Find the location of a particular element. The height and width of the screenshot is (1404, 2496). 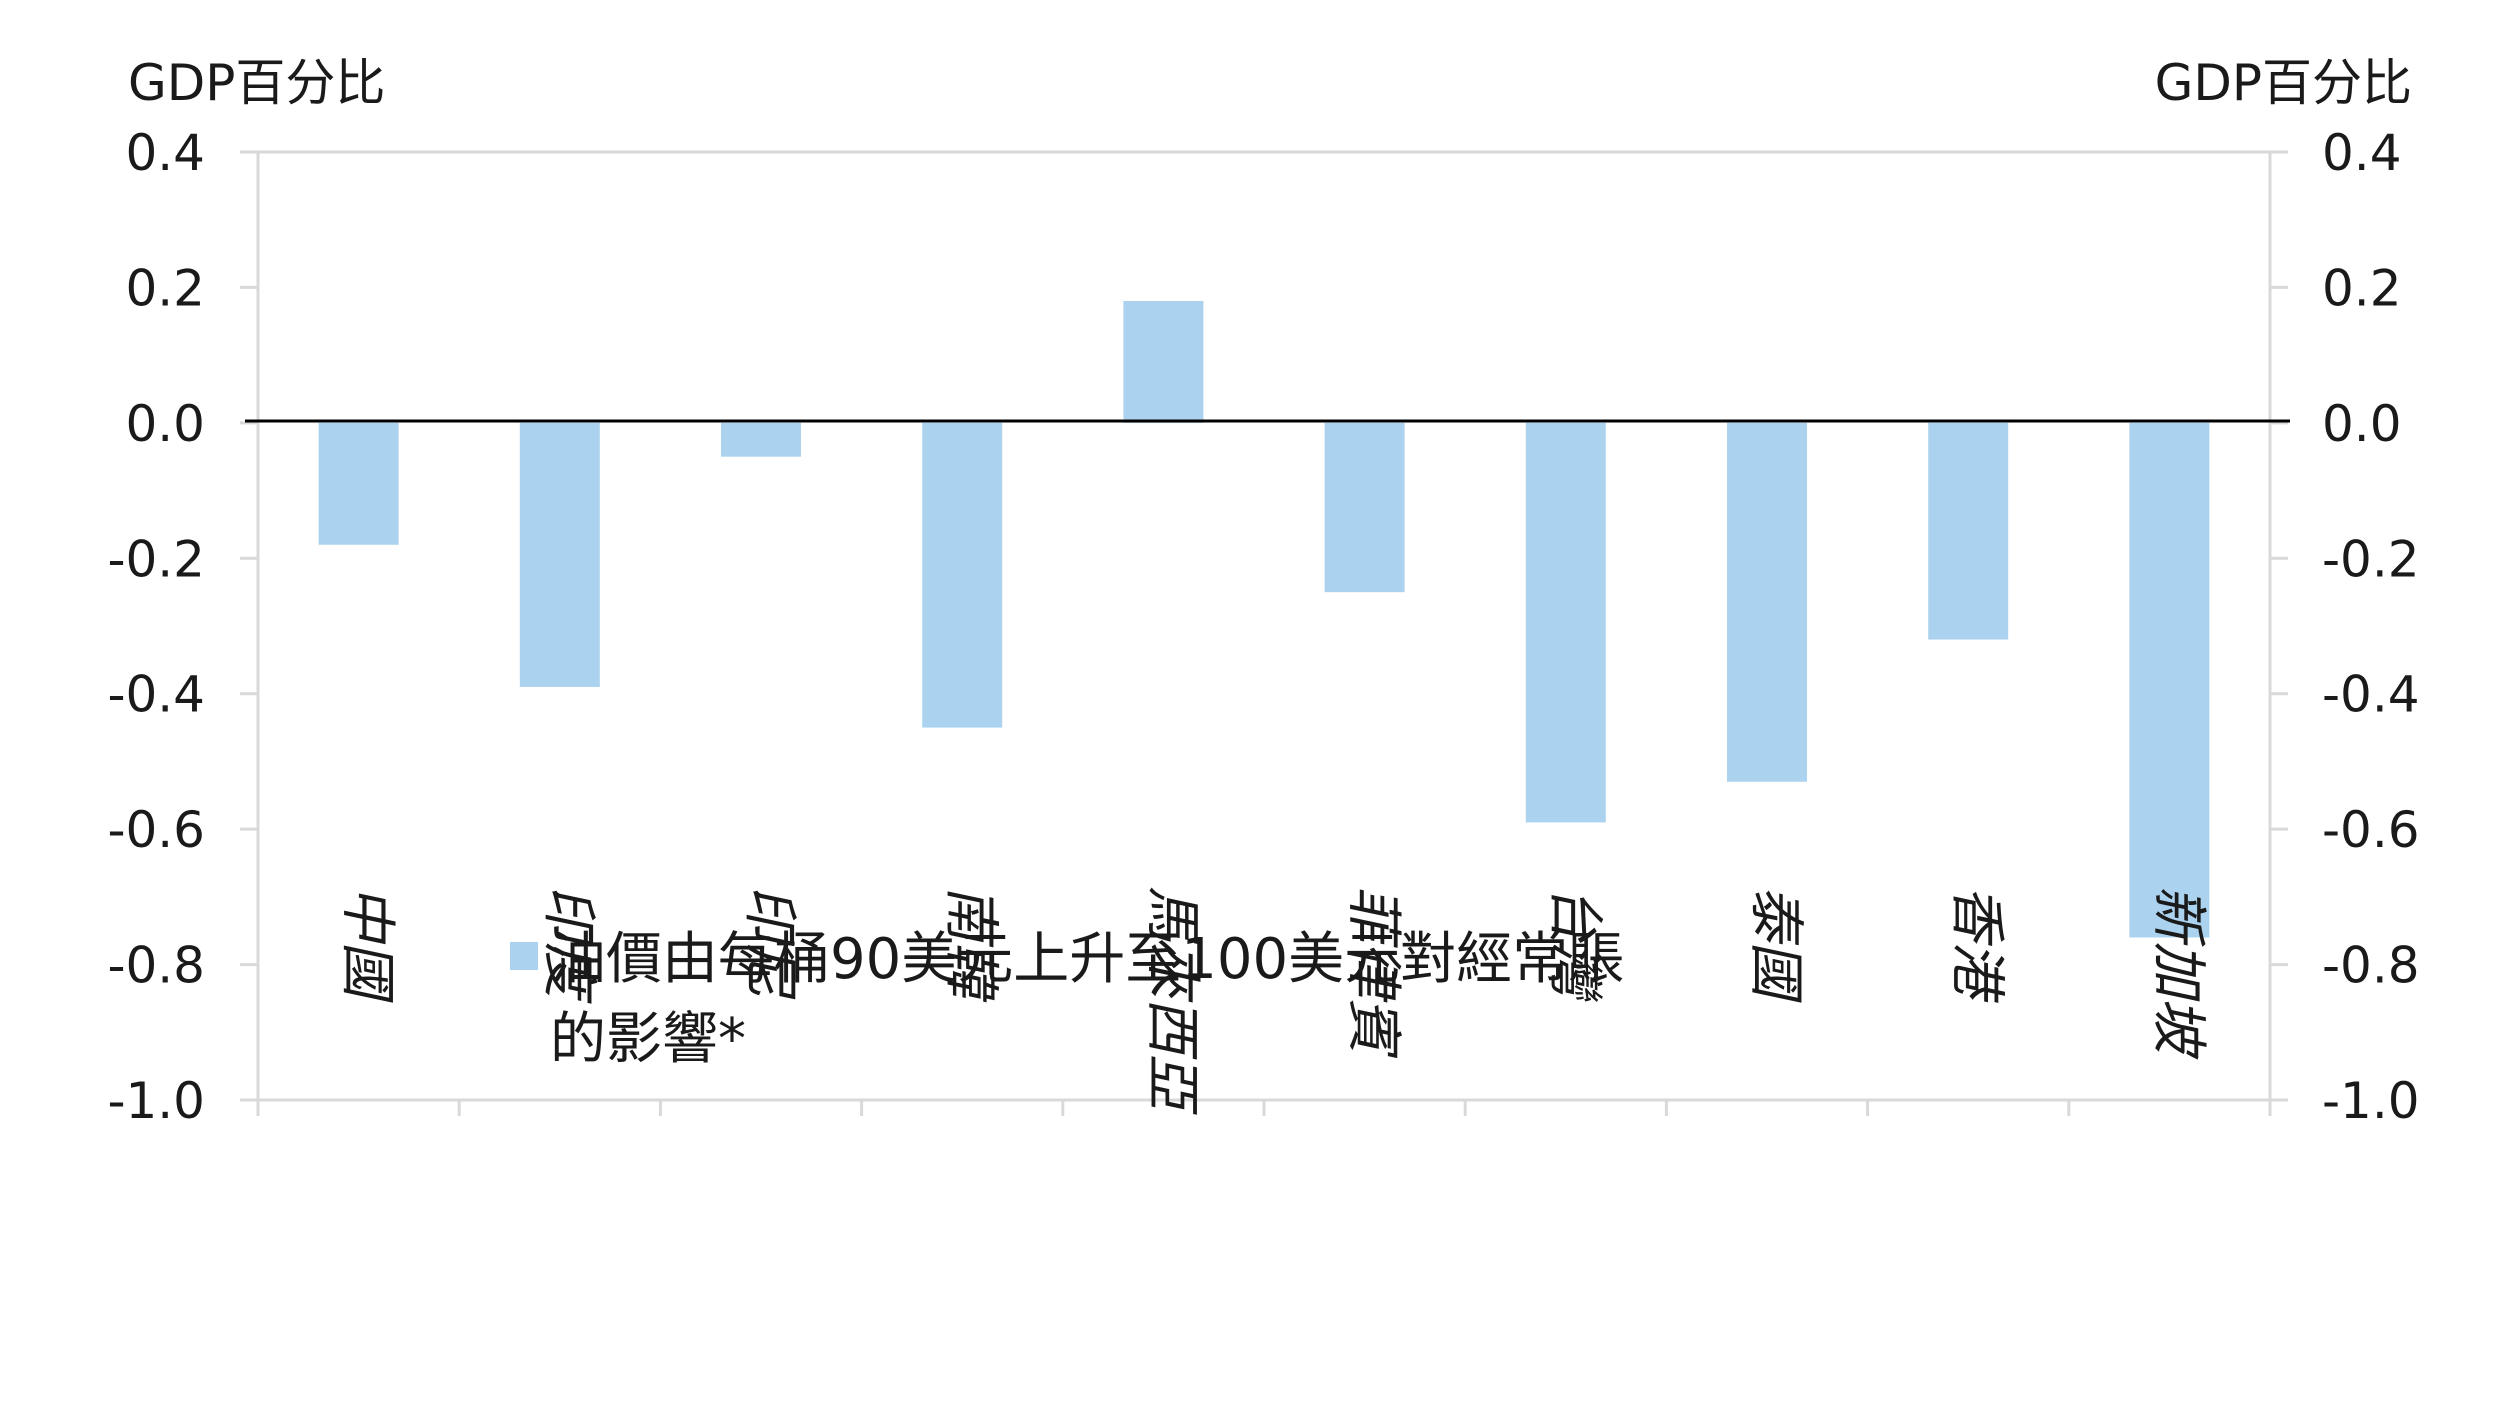

left-axis-label: GDP百分比 is located at coordinates (256, 83).